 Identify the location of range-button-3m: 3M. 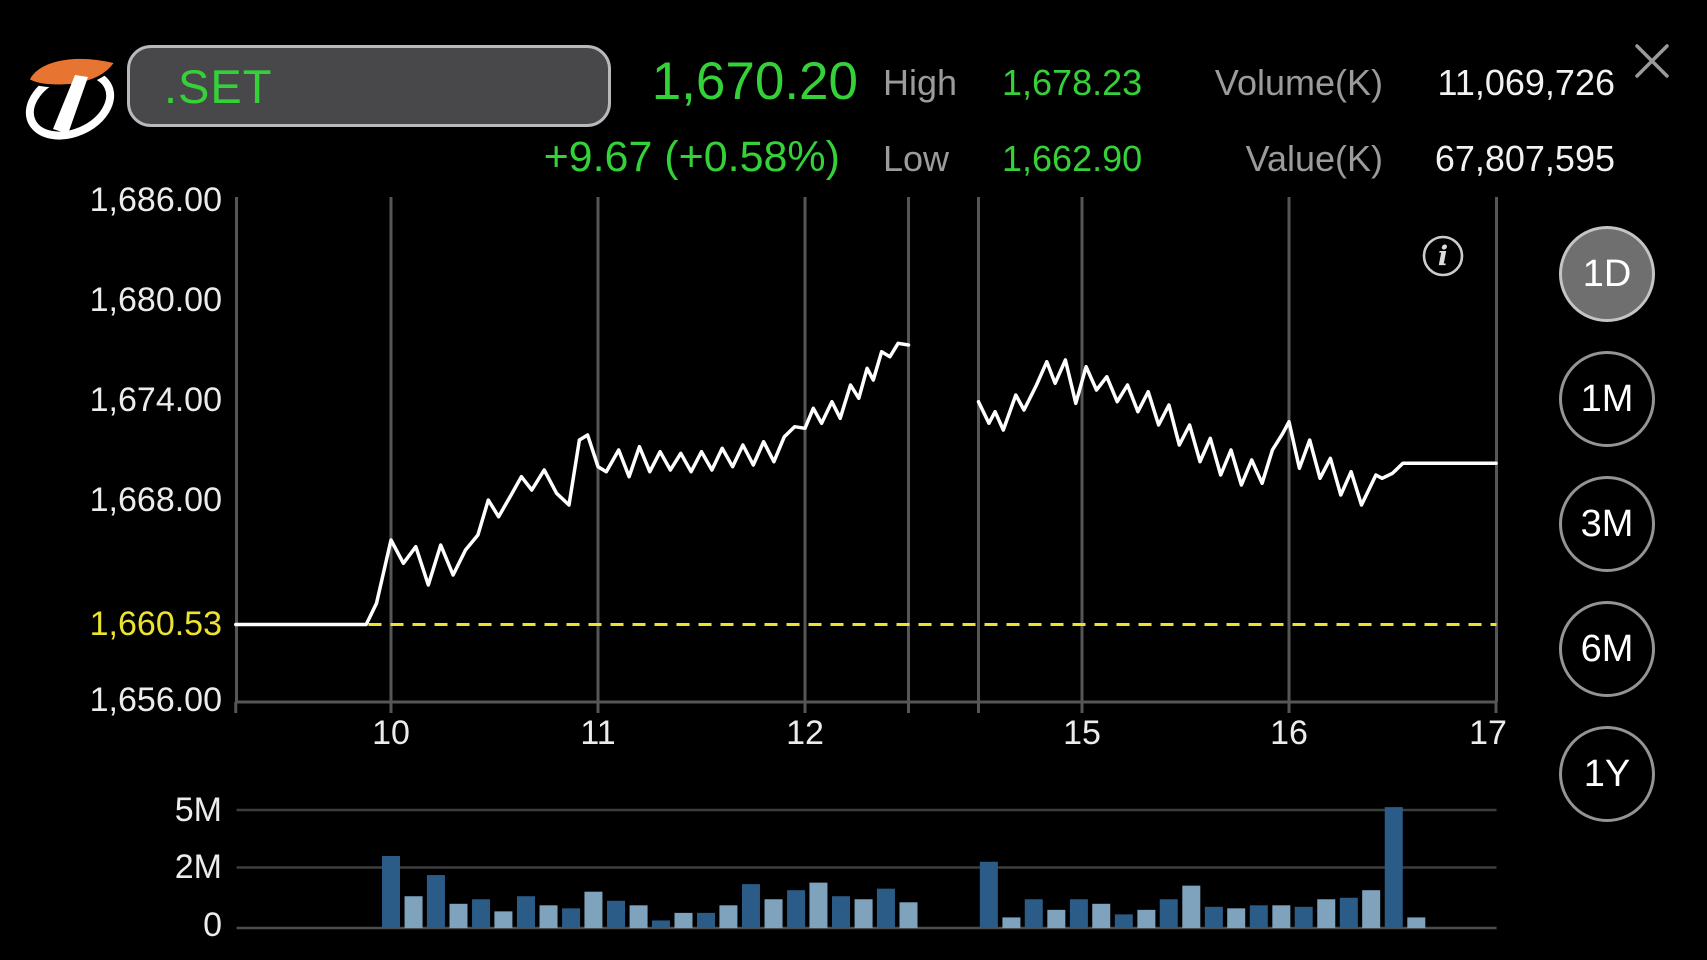
(1607, 524).